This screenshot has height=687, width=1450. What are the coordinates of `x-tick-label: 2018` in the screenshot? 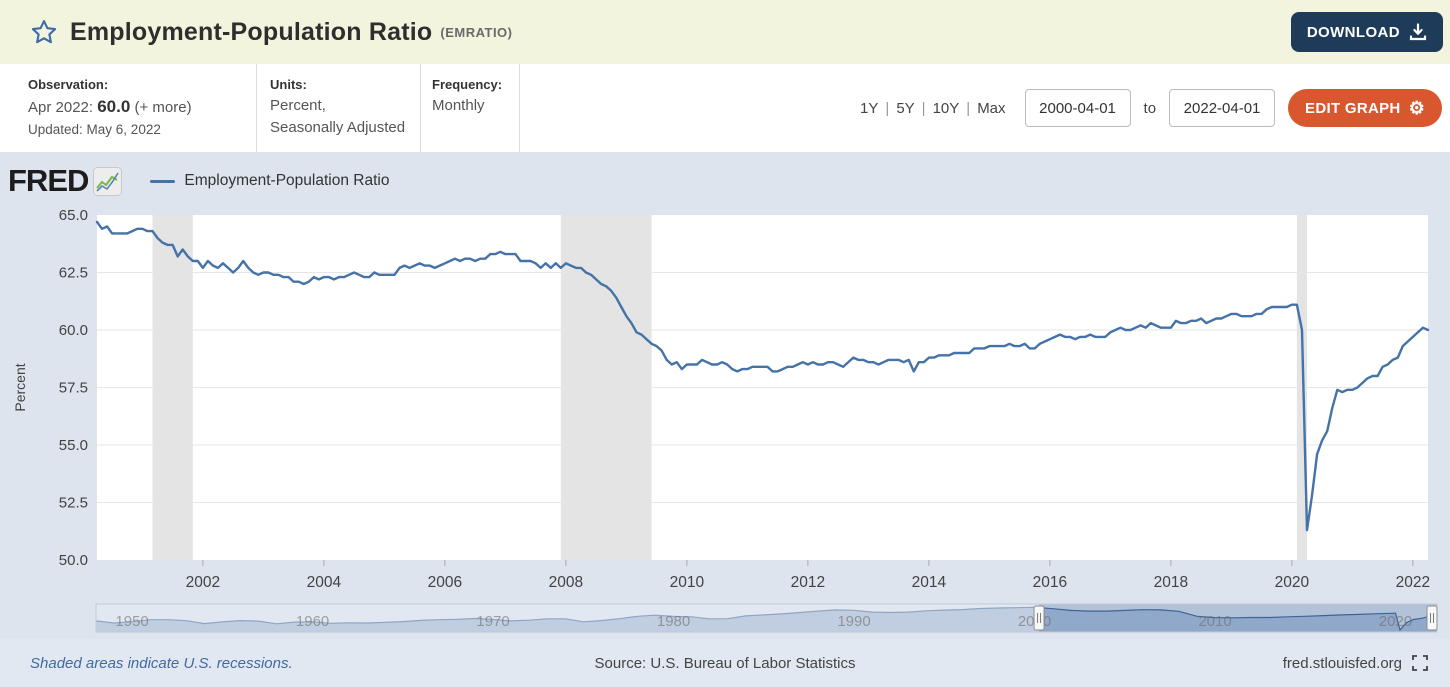 It's located at (1171, 582).